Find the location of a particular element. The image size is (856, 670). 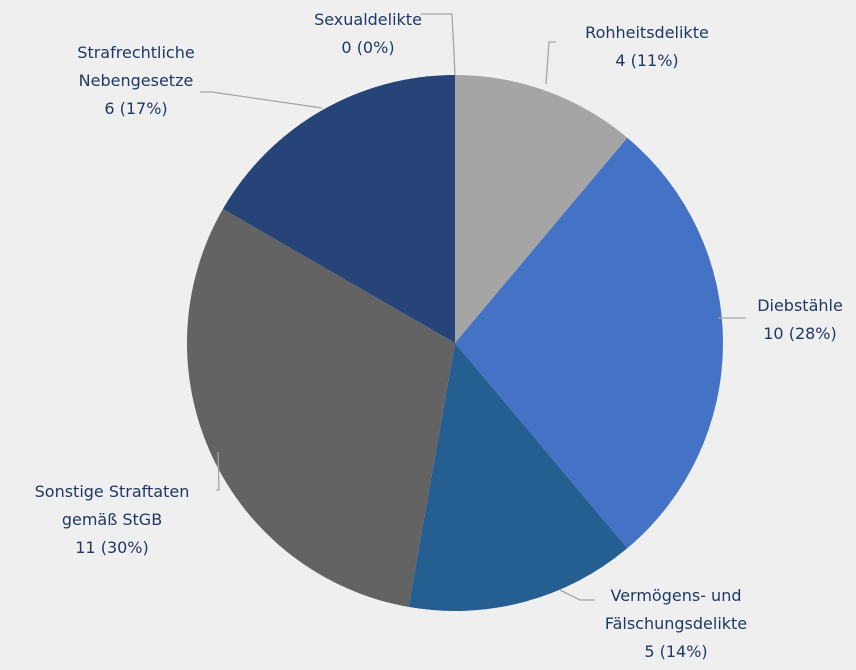

data-label: Strafrechtliche Nebengesetze 6 (17%) is located at coordinates (136, 81).